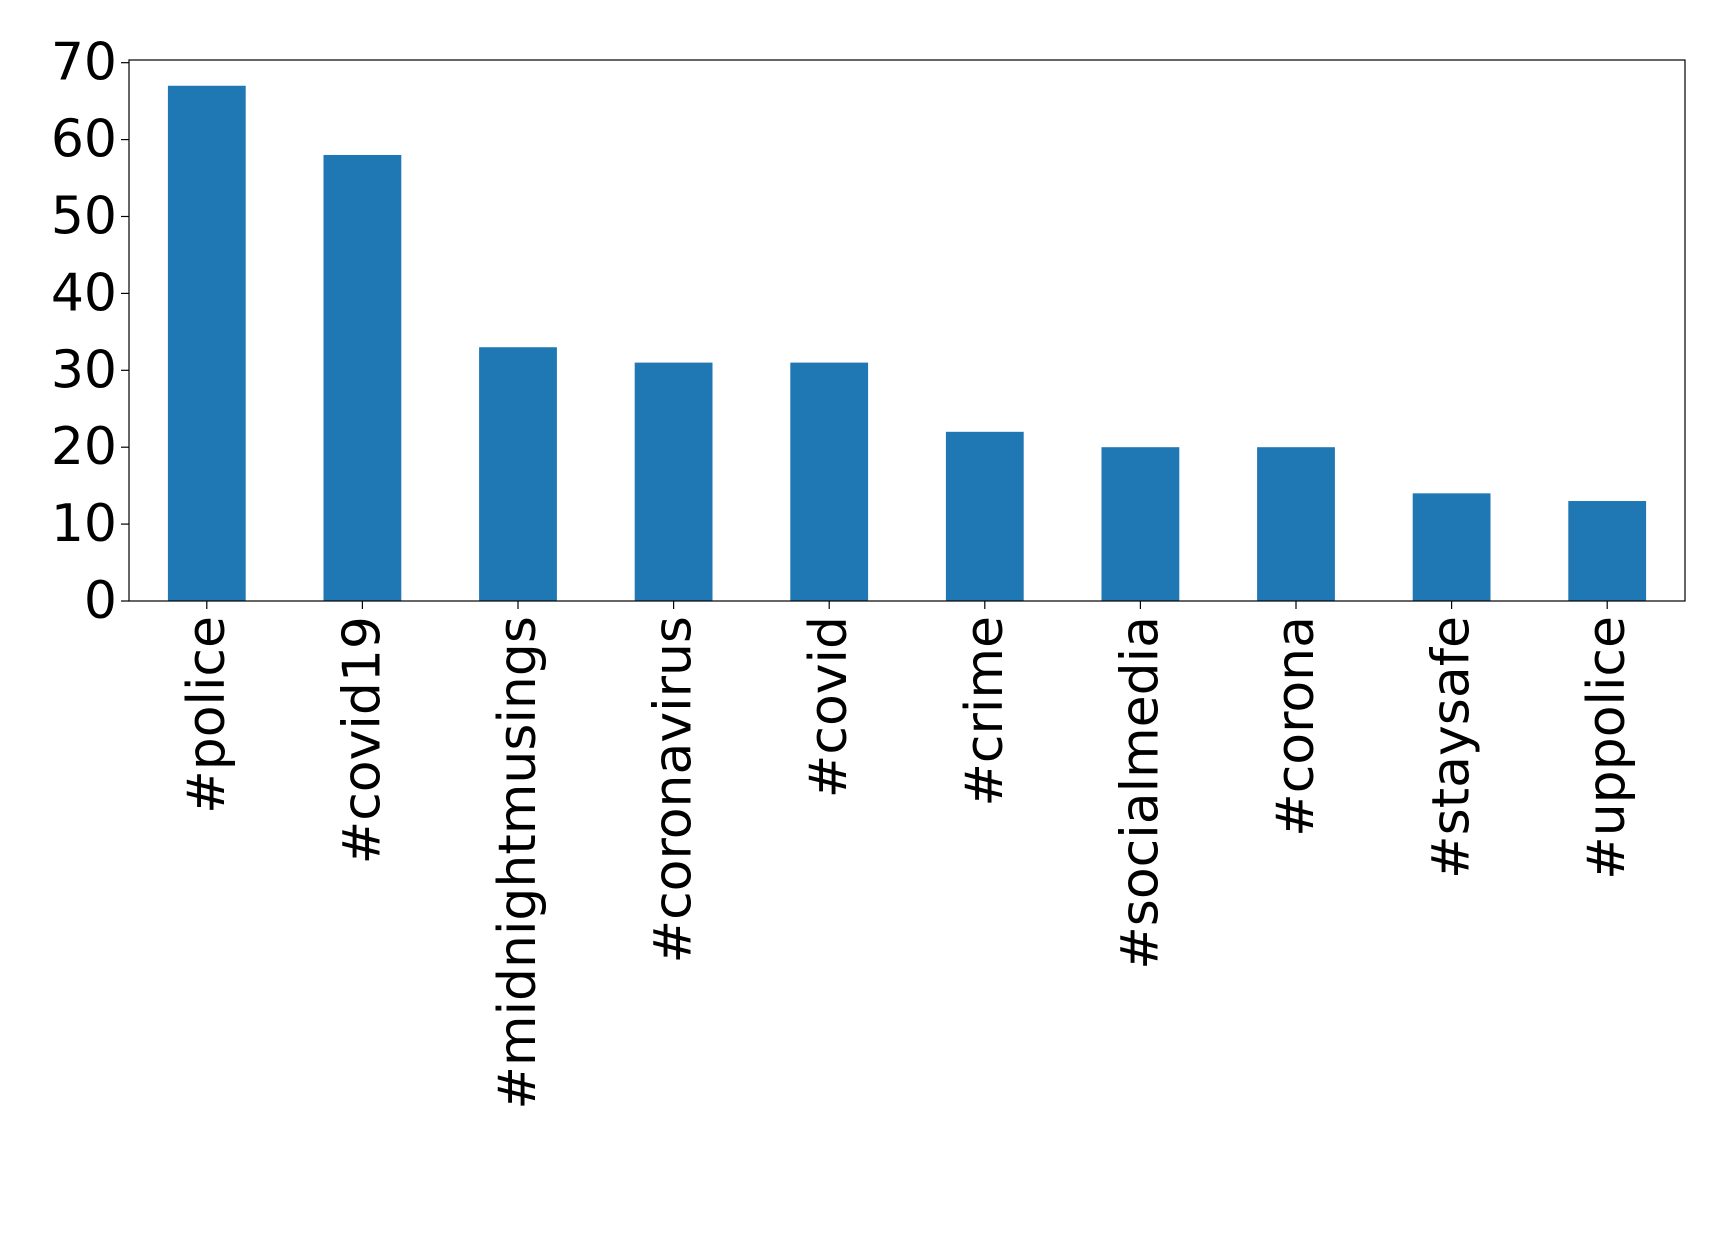 Image resolution: width=1719 pixels, height=1241 pixels. What do you see at coordinates (100, 601) in the screenshot?
I see `y-tick-label: 0` at bounding box center [100, 601].